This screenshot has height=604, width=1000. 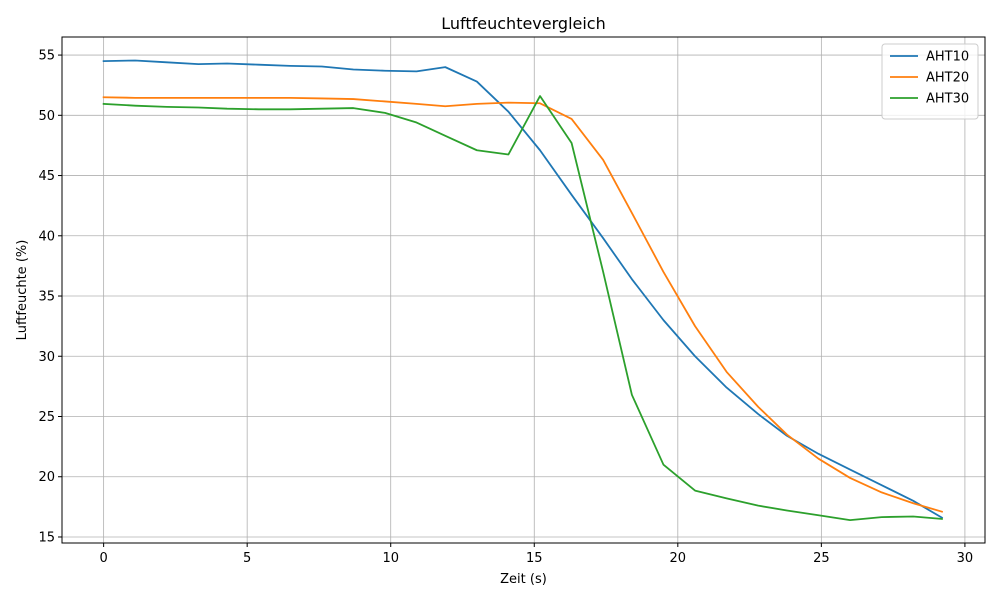 I want to click on legend-box, so click(x=930, y=81).